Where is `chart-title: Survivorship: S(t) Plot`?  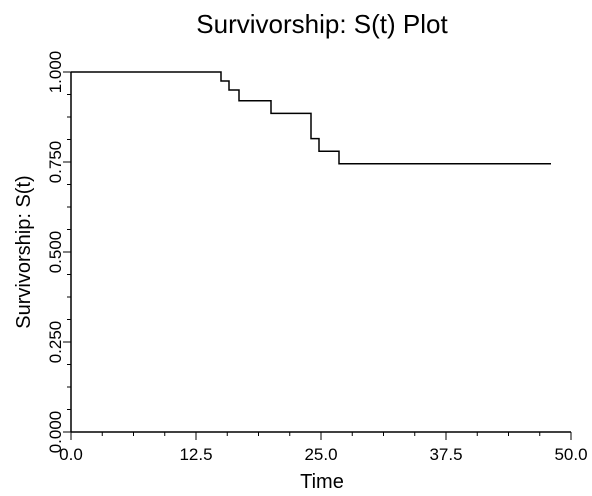
chart-title: Survivorship: S(t) Plot is located at coordinates (322, 24).